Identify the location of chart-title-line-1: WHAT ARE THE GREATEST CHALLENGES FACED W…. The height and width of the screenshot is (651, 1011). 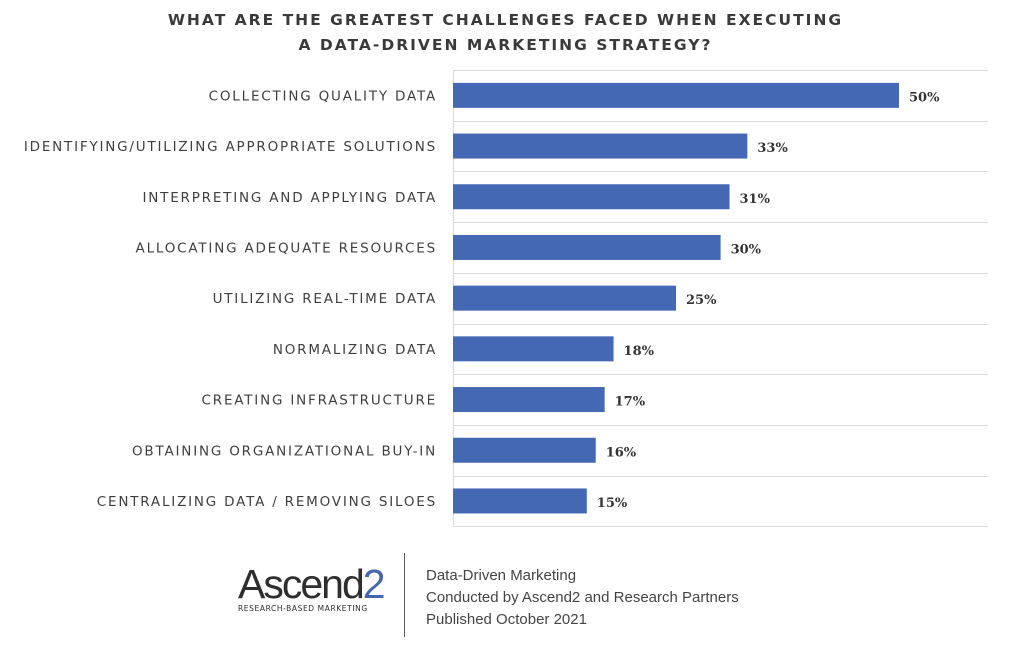
(505, 20).